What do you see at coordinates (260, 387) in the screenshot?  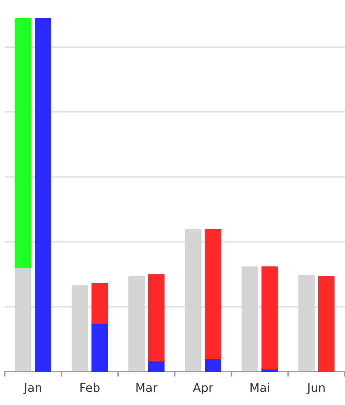 I see `x-tick-label: Mai` at bounding box center [260, 387].